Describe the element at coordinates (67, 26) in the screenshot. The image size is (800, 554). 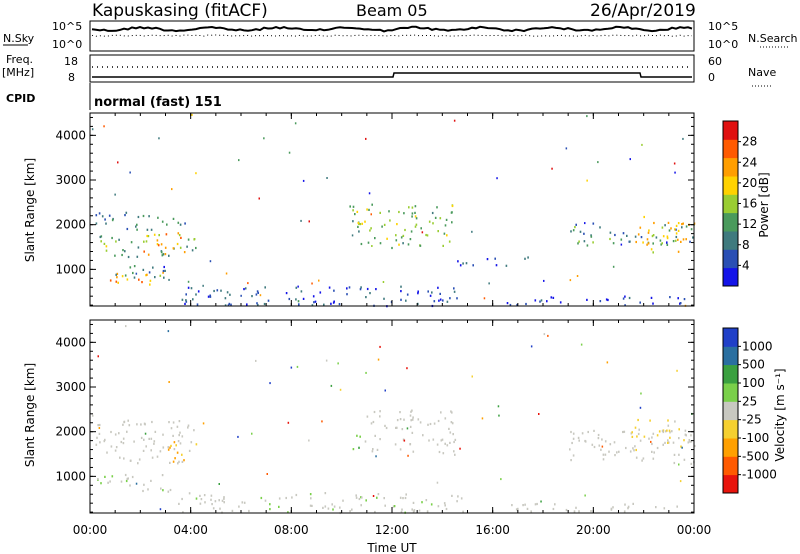
I see `nsky-tick-top: 10^5` at that location.